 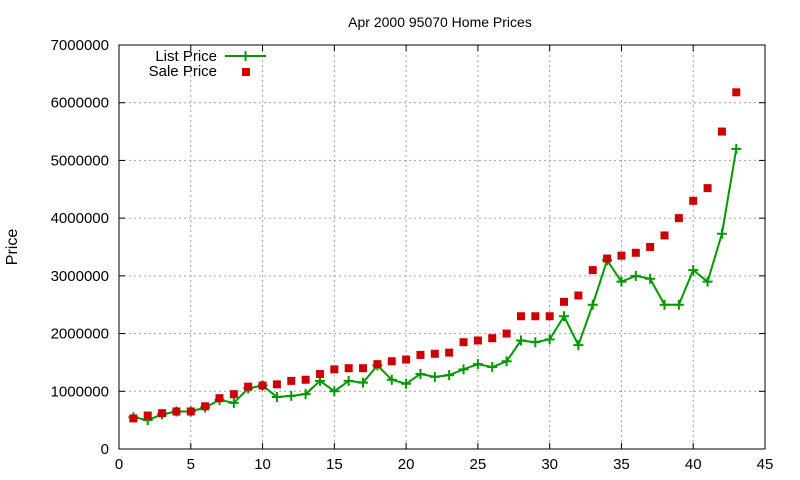 I want to click on y-tick-label: 5000000, so click(x=80, y=160).